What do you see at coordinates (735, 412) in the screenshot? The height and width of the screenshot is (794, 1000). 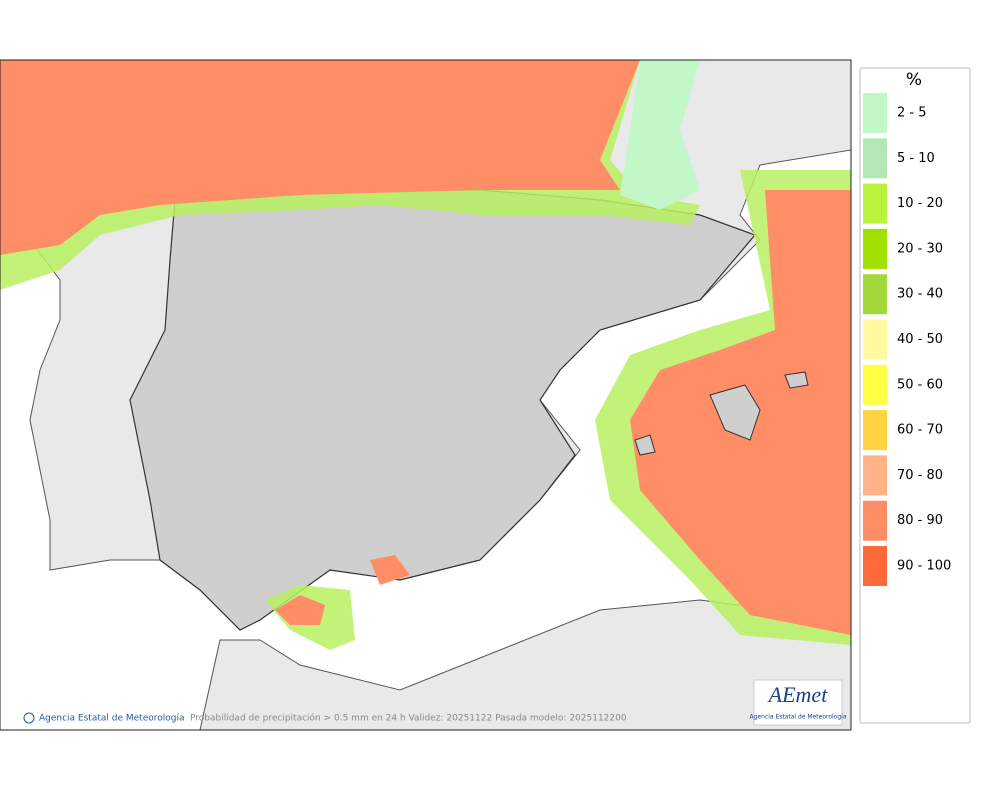 I see `mallorca` at bounding box center [735, 412].